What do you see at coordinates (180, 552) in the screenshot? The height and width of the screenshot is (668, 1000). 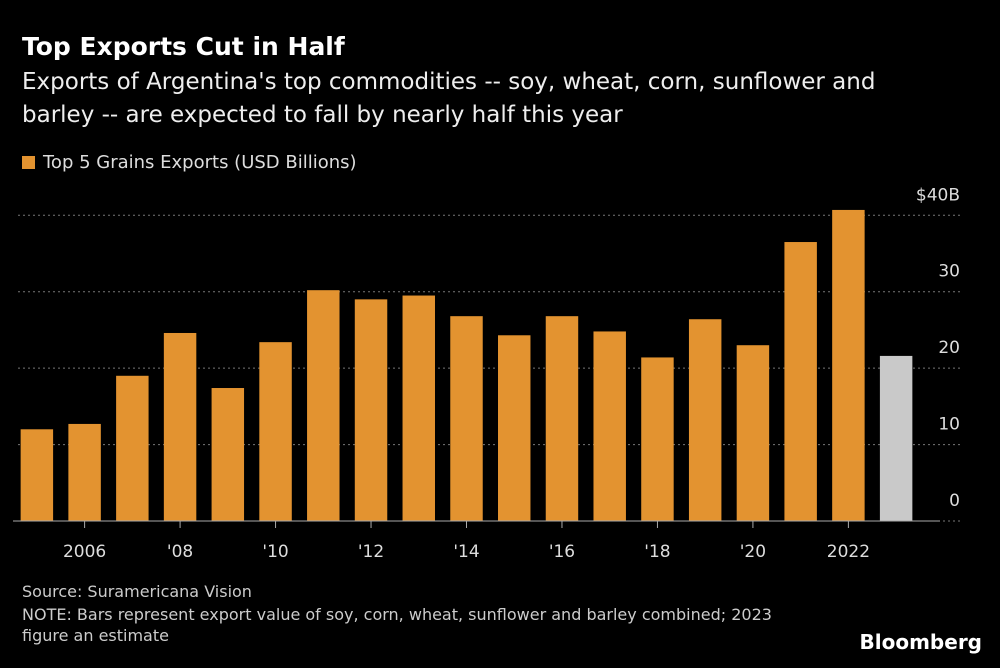 I see `x-tick-label: '08` at bounding box center [180, 552].